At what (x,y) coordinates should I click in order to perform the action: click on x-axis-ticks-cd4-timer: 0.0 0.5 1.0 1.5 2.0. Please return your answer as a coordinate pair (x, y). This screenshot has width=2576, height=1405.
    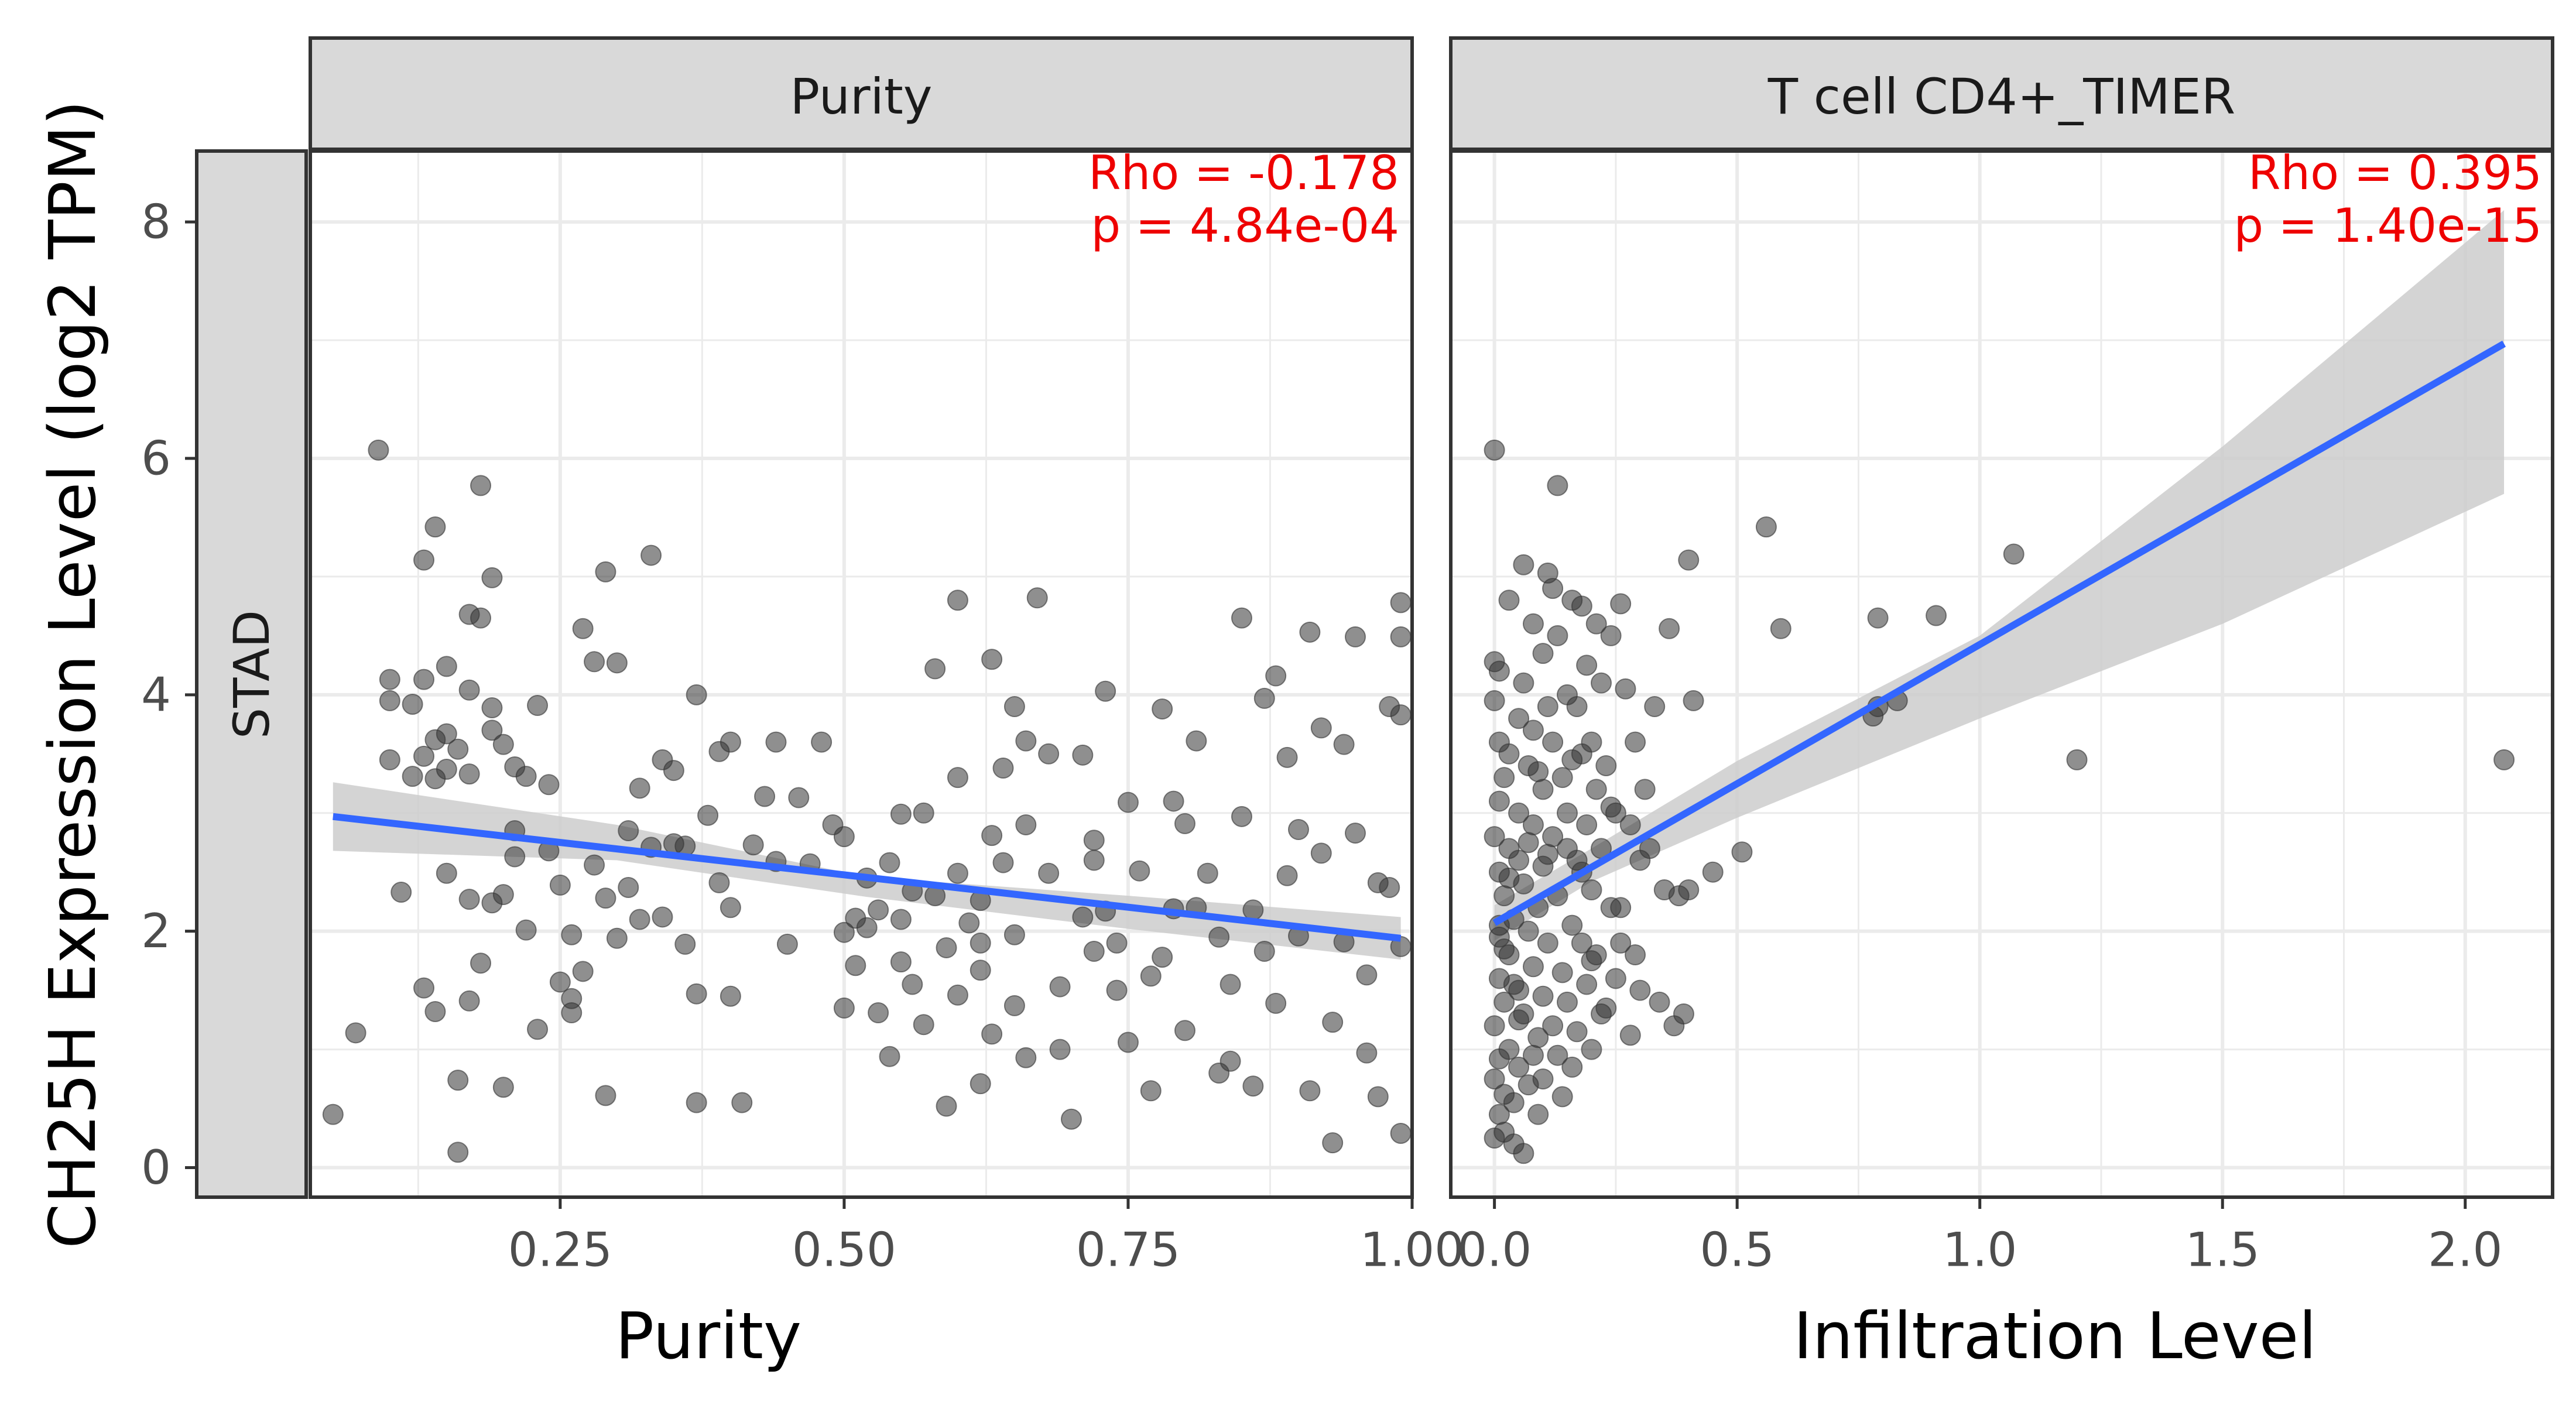
    Looking at the image, I should click on (1979, 1237).